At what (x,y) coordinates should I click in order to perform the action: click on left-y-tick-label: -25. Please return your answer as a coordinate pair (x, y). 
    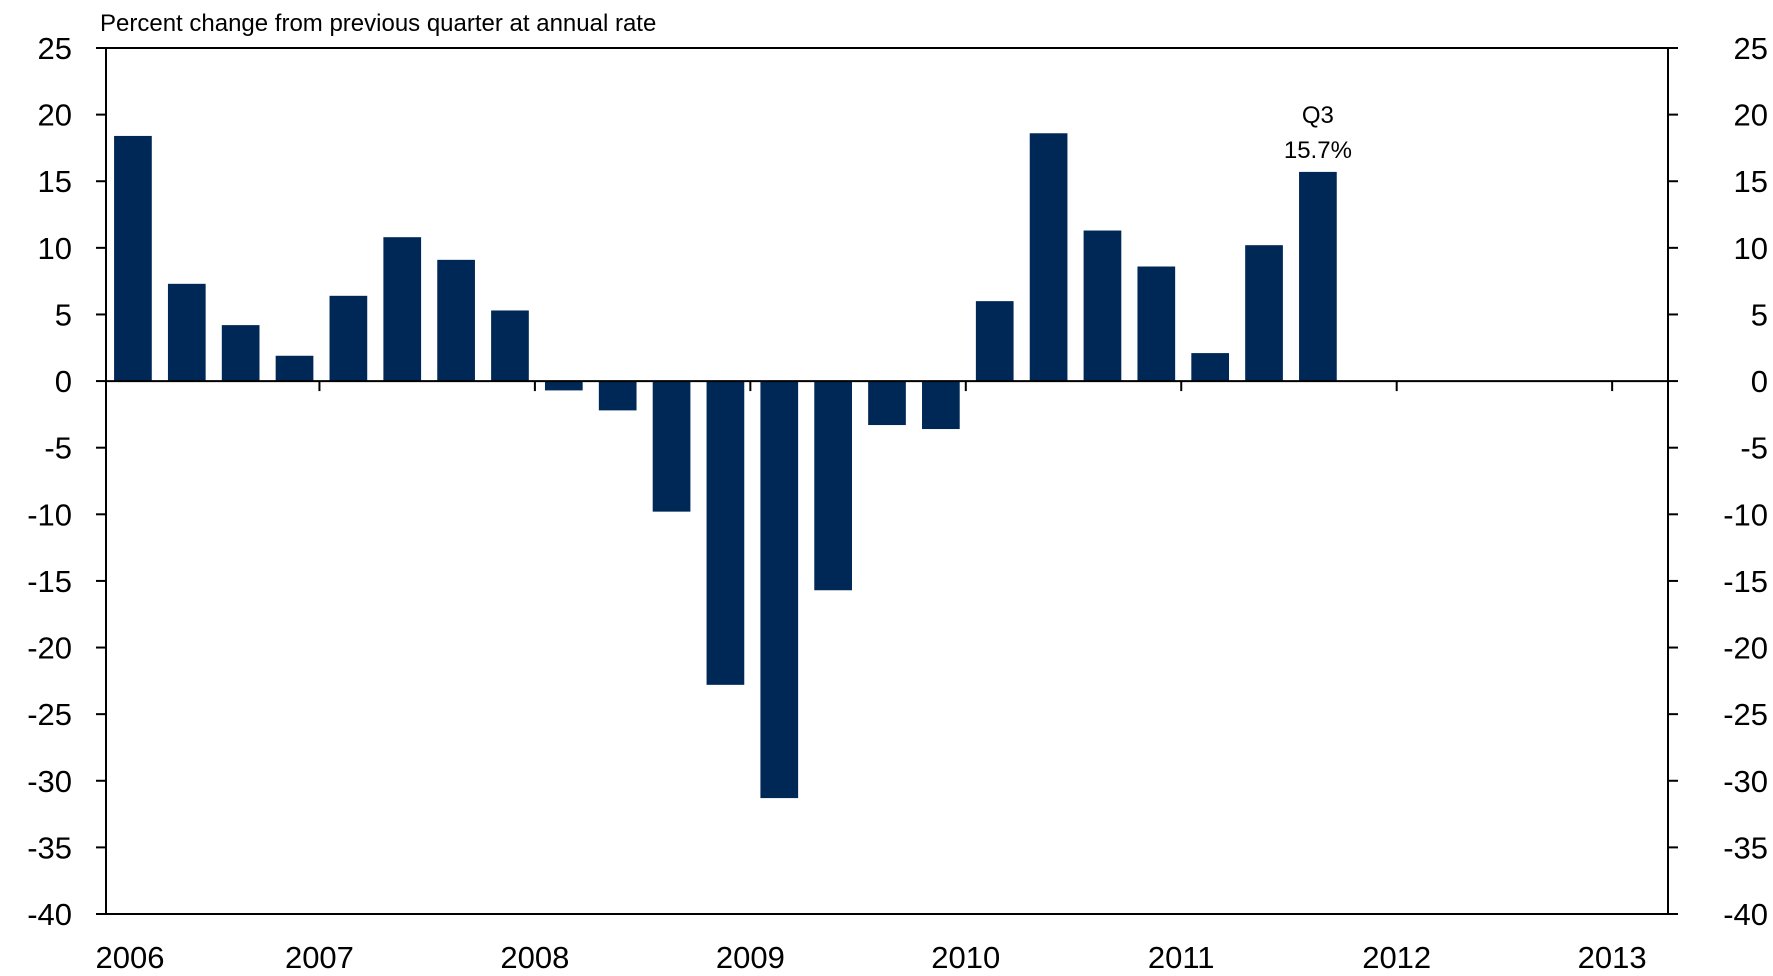
    Looking at the image, I should click on (49, 714).